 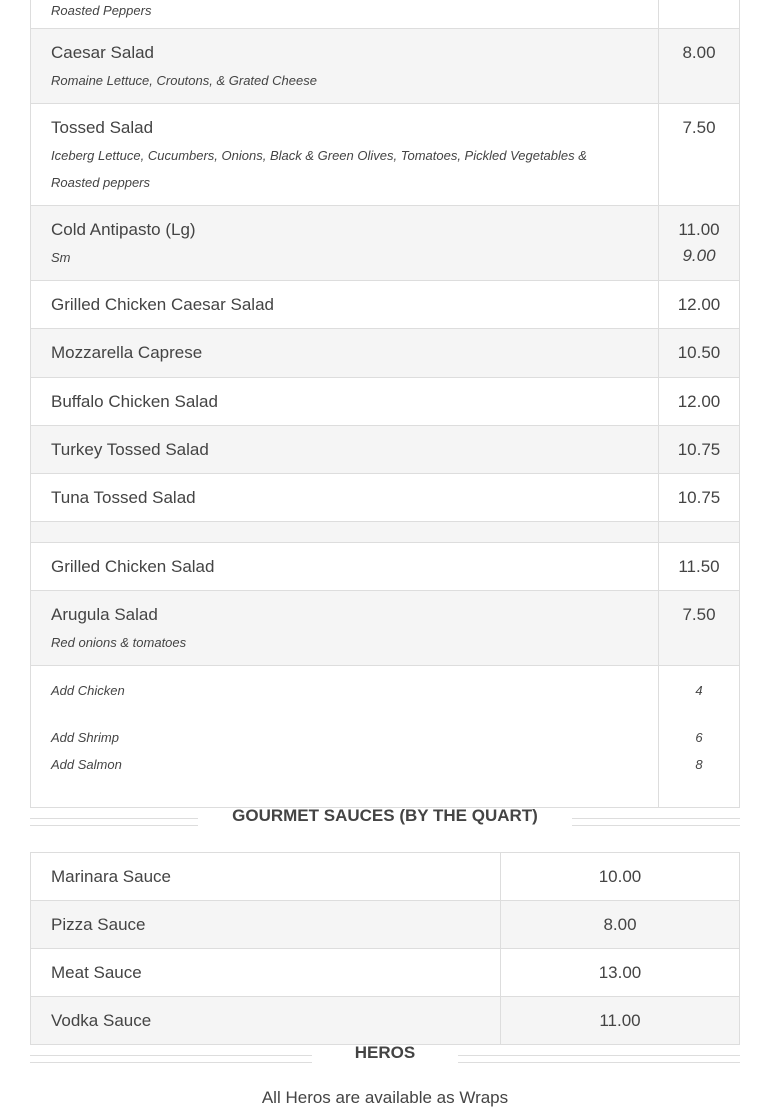 I want to click on item-name: Cold Antipasto (Lg), so click(x=123, y=229).